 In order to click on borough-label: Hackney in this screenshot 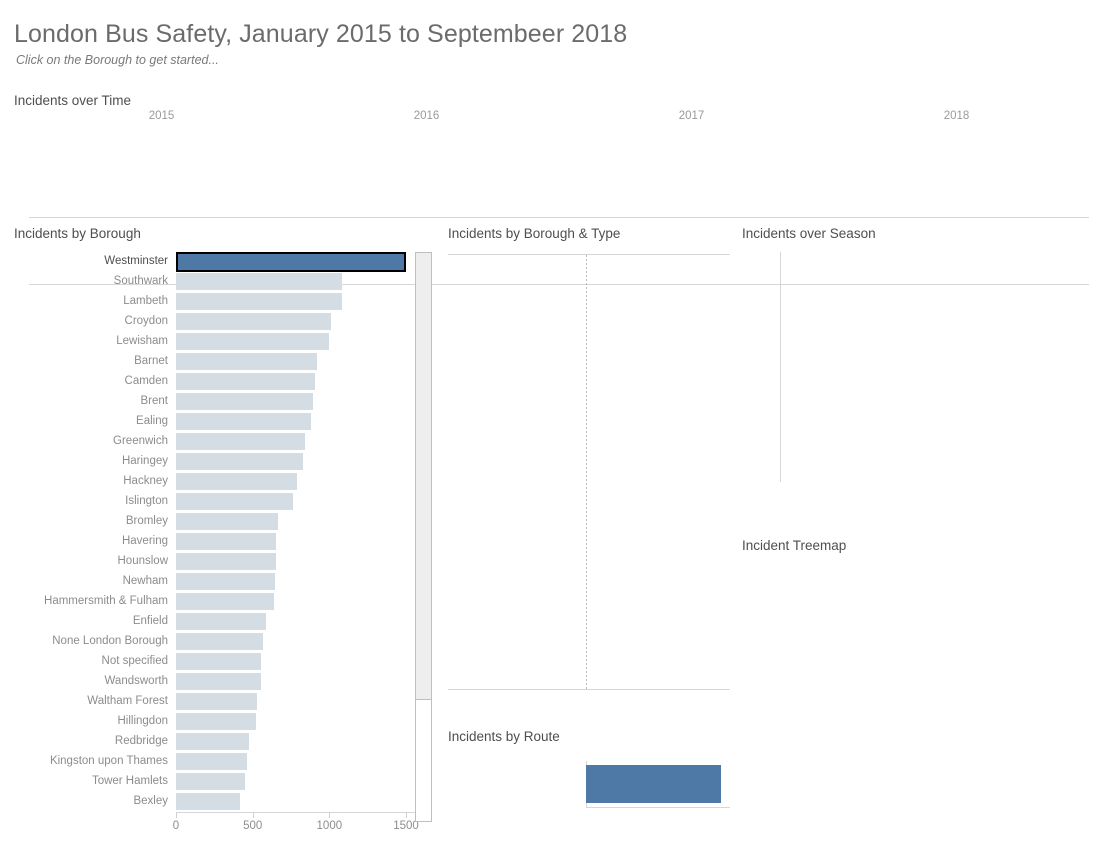, I will do `click(145, 481)`.